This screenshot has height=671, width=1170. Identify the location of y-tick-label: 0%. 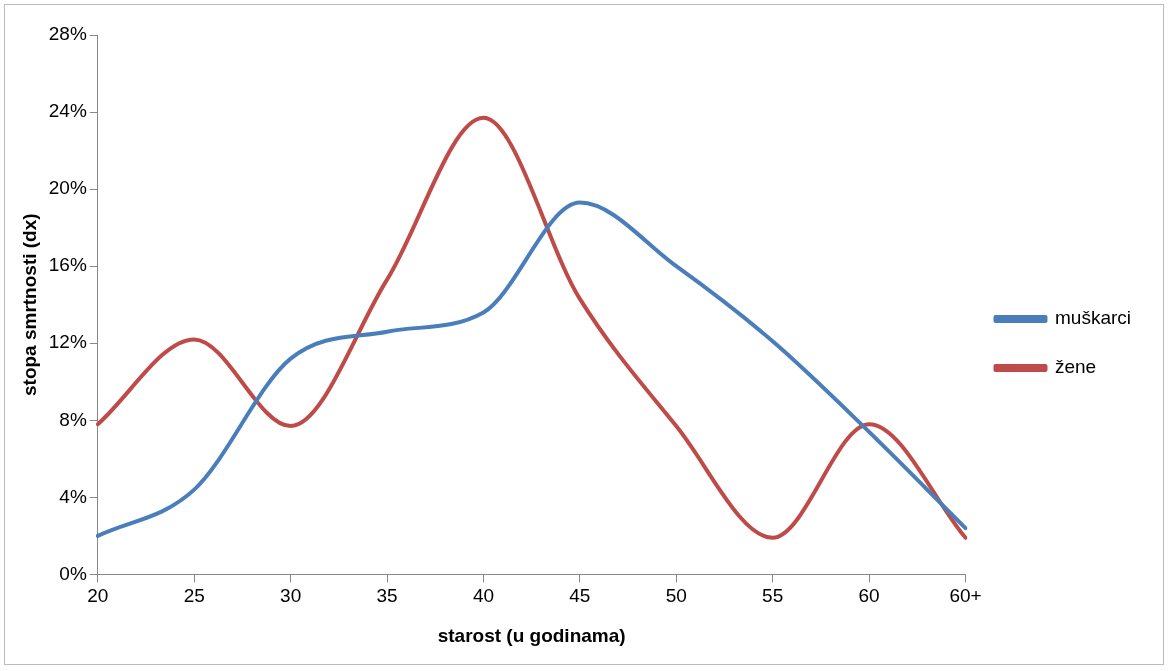
(73, 573).